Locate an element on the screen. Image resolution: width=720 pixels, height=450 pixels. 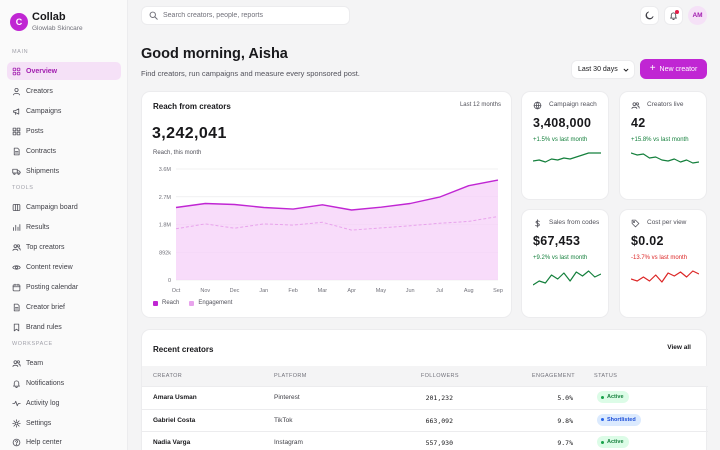
pulse-icon is located at coordinates (16, 403).